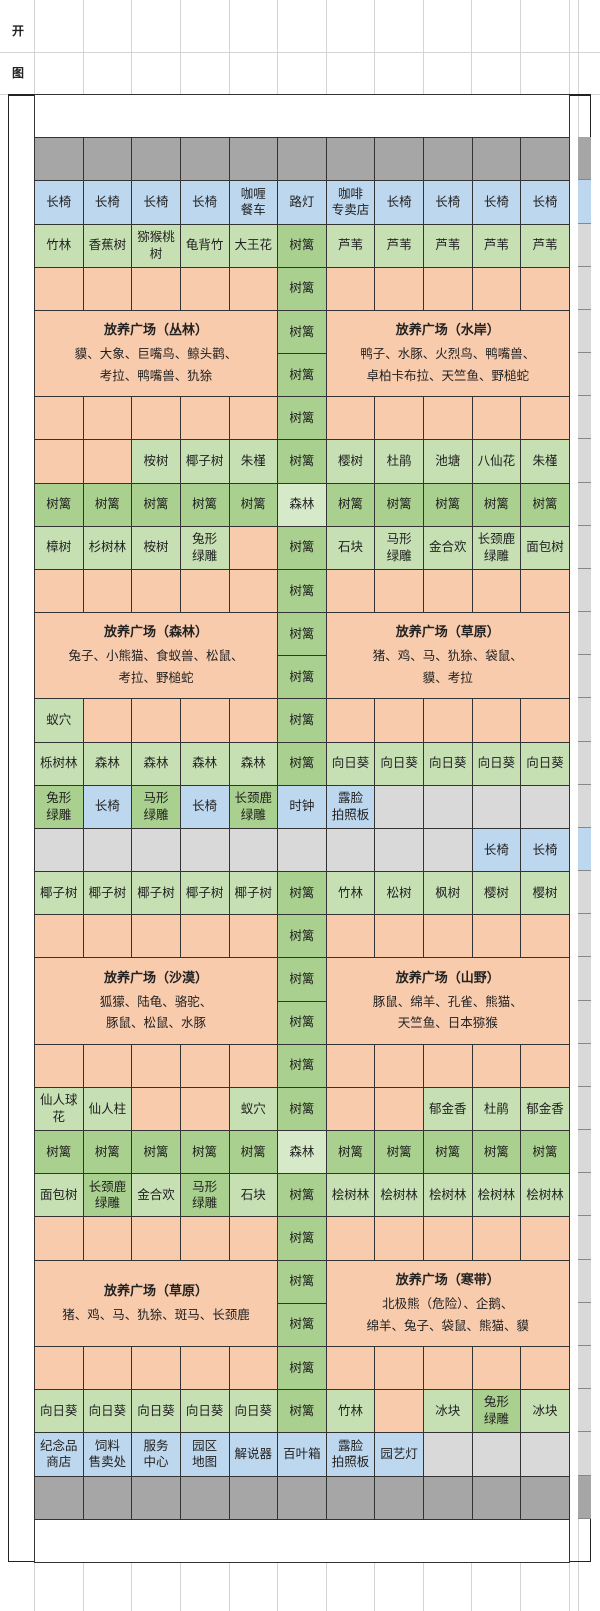 Image resolution: width=600 pixels, height=1611 pixels. I want to click on map-cell: 石块, so click(351, 548).